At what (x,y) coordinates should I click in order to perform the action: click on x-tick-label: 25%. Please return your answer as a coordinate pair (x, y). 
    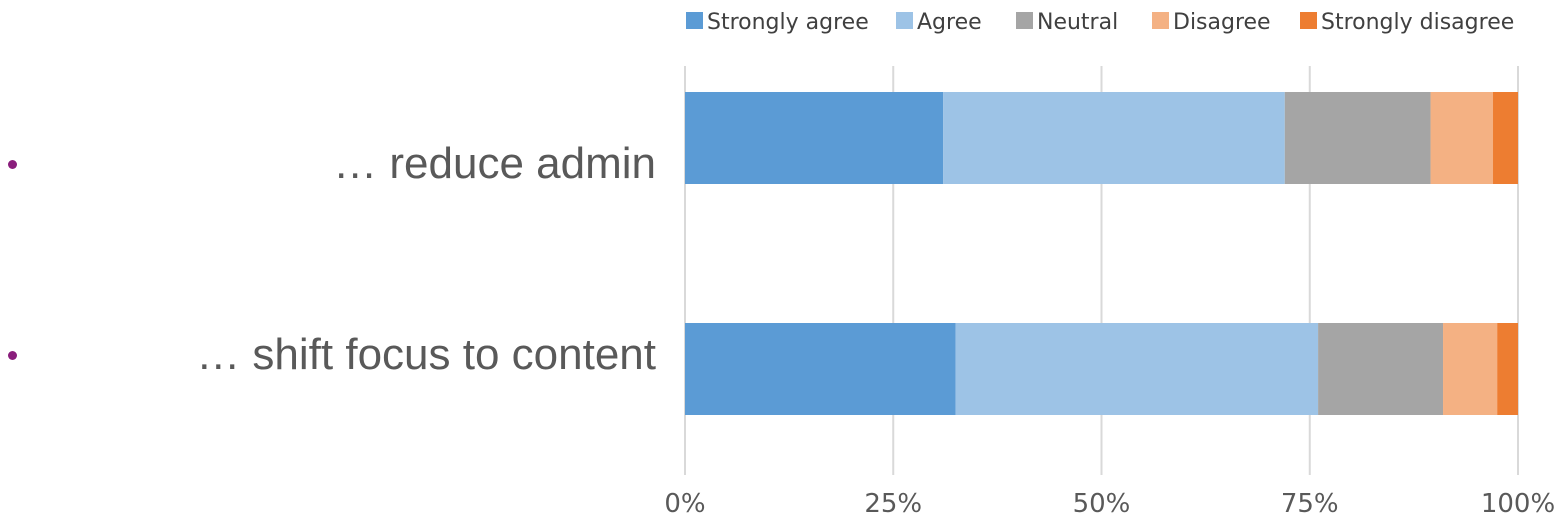
    Looking at the image, I should click on (893, 504).